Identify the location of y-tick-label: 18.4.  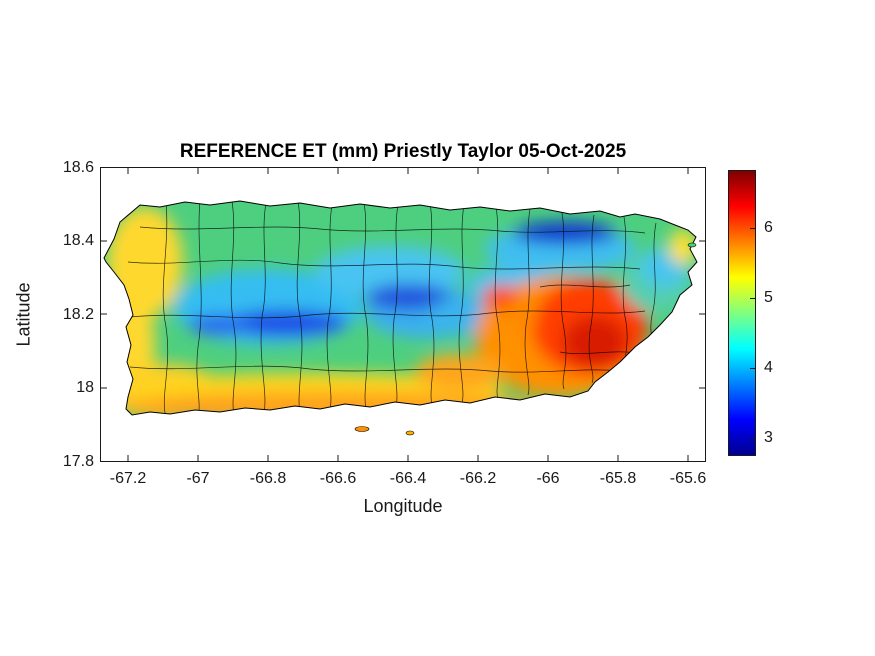
(78, 240).